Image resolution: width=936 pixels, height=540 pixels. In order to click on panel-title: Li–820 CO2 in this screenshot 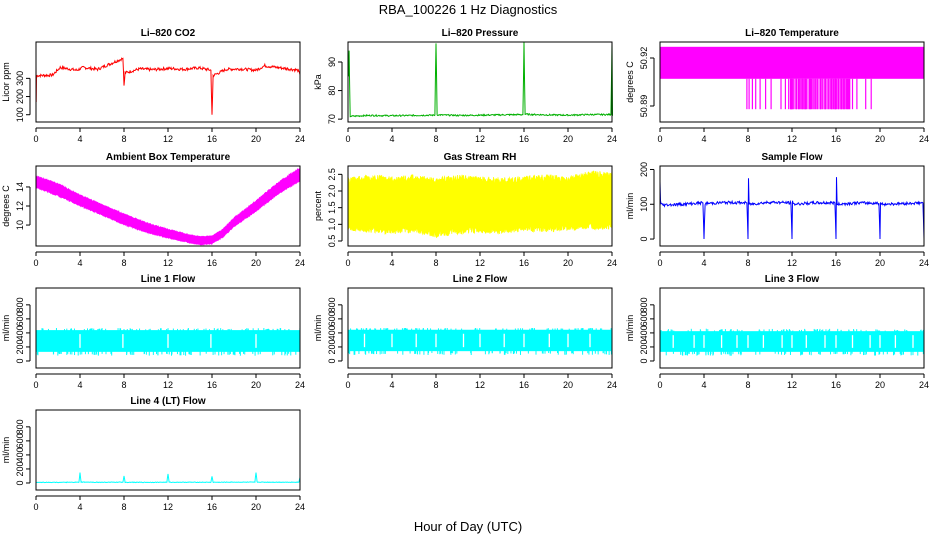, I will do `click(168, 33)`.